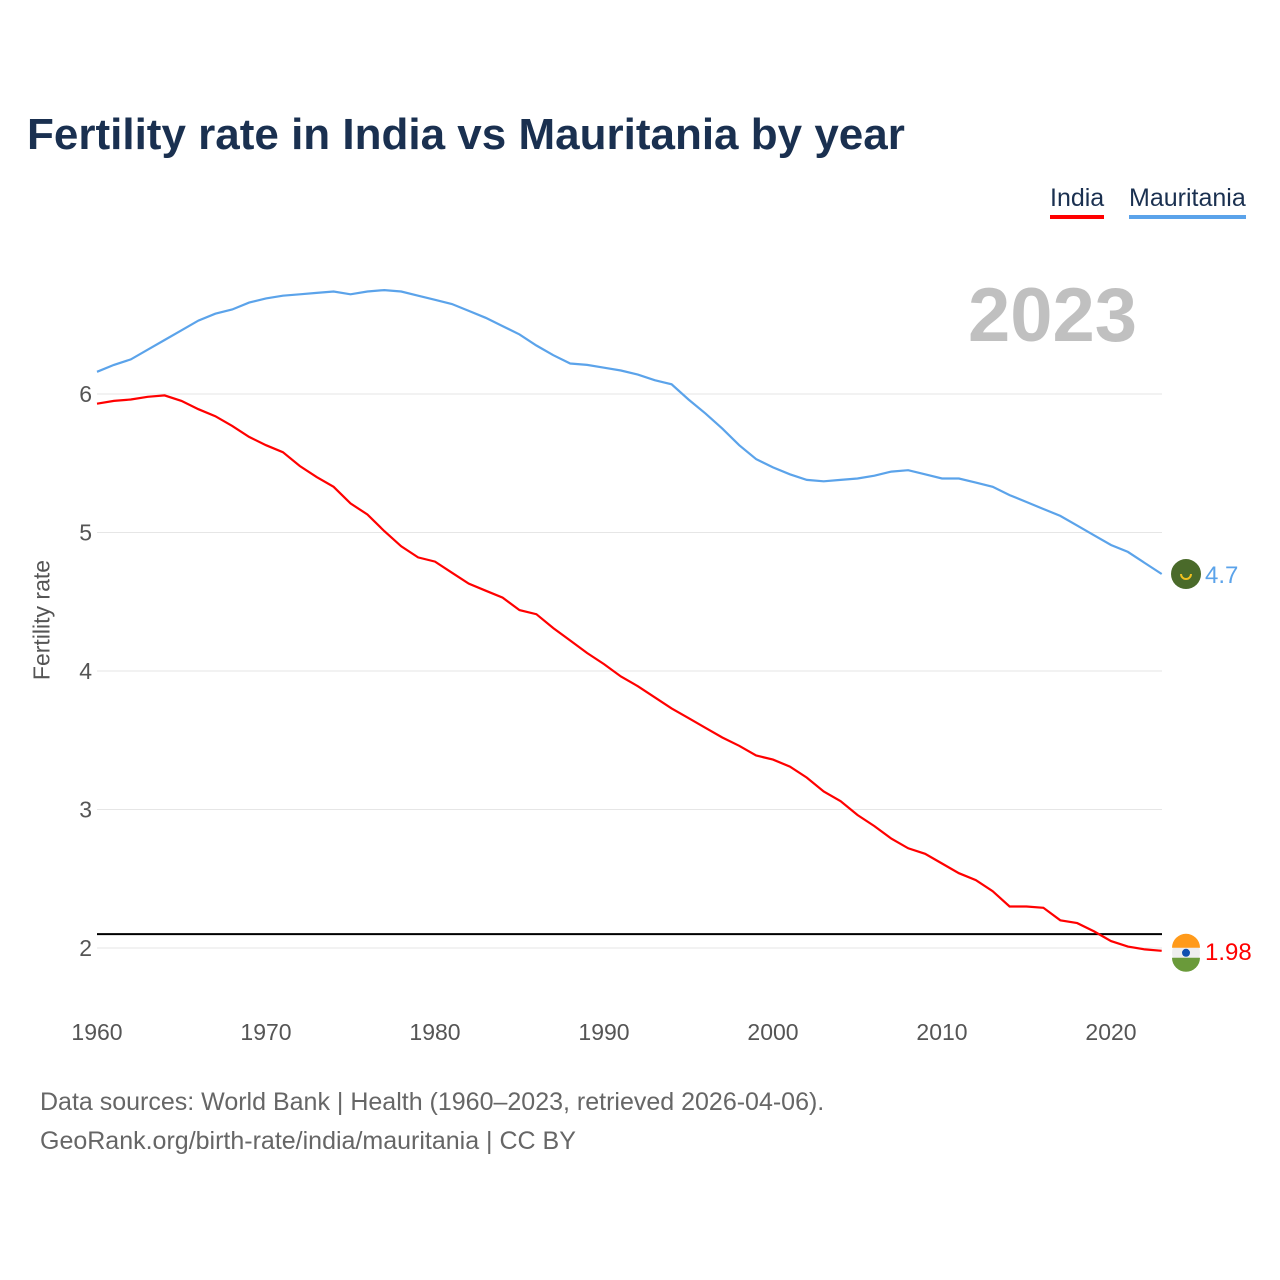 Image resolution: width=1280 pixels, height=1280 pixels. I want to click on y-tick-label: 5, so click(85, 533).